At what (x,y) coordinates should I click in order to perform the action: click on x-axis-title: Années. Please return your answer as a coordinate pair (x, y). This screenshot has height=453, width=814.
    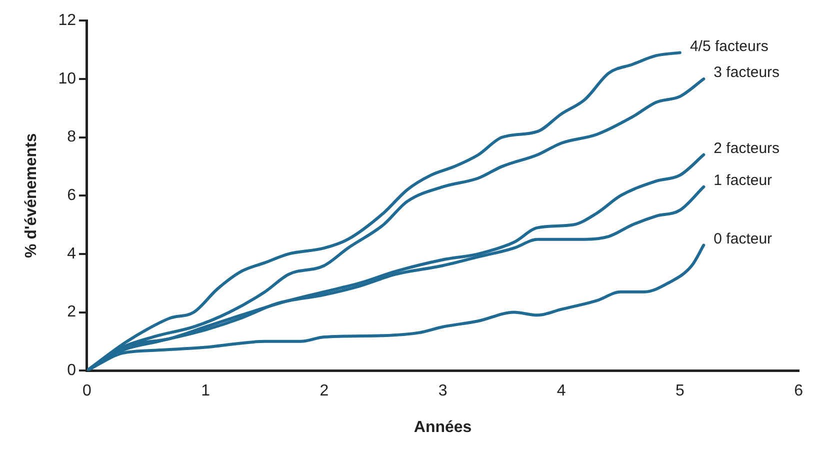
    Looking at the image, I should click on (443, 427).